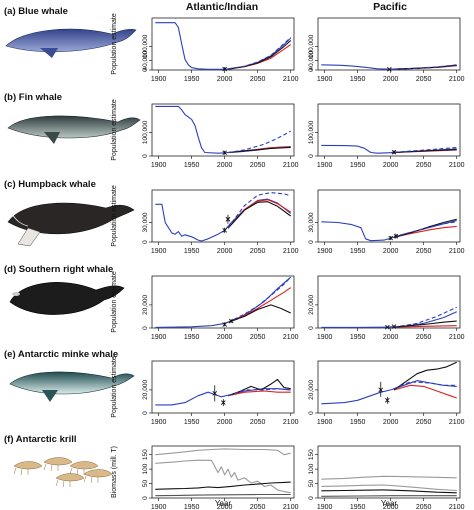 This screenshot has height=510, width=474. Describe the element at coordinates (325, 422) in the screenshot. I see `e-antarctic-minke-whale-pacific-xtick-label-1900: 1900` at that location.